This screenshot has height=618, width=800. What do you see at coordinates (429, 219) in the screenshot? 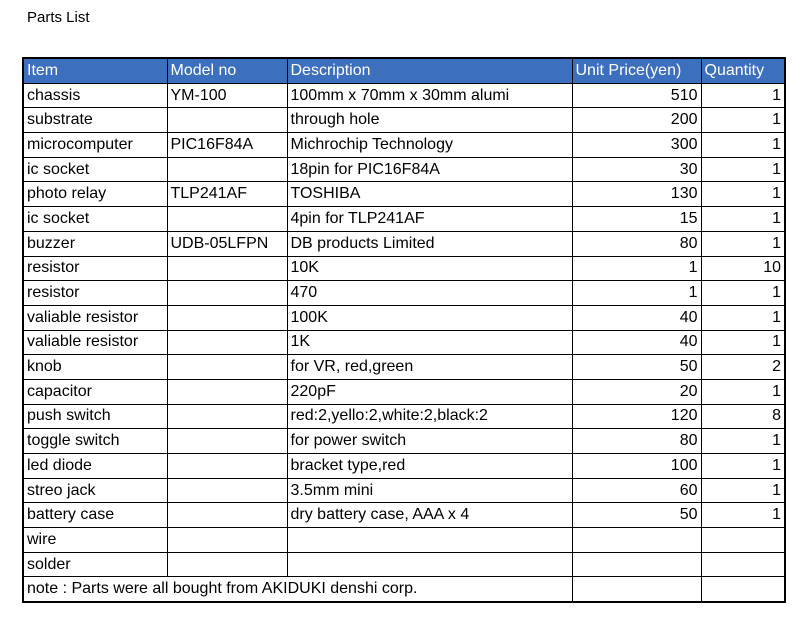
I see `cell: 4pin for TLP241AF` at bounding box center [429, 219].